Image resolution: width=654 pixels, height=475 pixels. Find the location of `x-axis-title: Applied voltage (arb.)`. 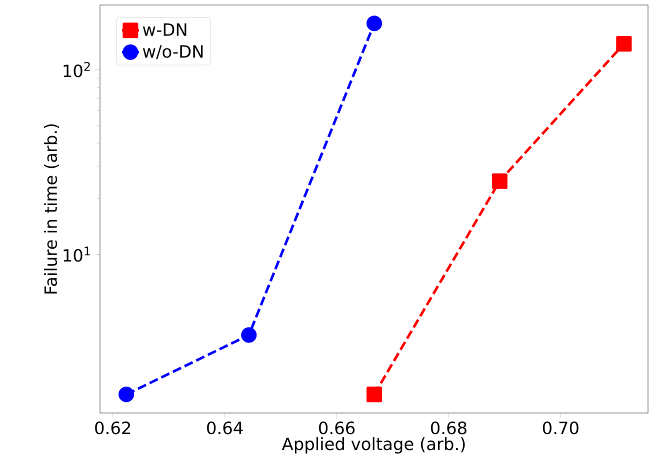

x-axis-title: Applied voltage (arb.) is located at coordinates (373, 445).